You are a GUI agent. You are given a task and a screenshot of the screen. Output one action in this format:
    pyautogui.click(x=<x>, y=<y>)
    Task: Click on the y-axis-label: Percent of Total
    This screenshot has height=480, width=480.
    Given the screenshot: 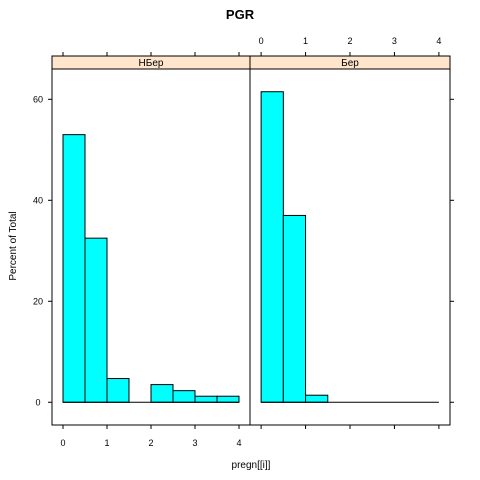 What is the action you would take?
    pyautogui.click(x=13, y=245)
    